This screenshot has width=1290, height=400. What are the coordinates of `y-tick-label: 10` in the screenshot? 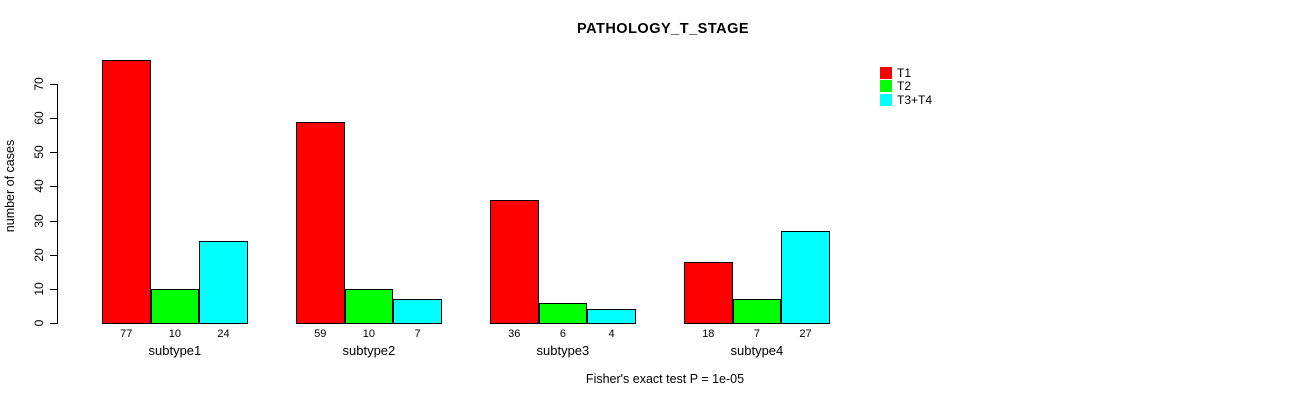 It's located at (39, 289).